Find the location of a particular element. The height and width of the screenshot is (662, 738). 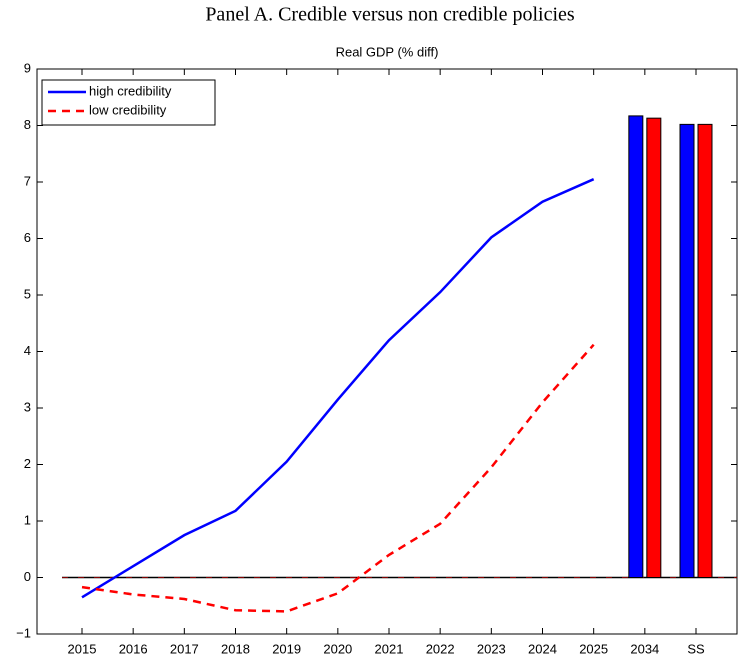

x-tick-label: 2015 is located at coordinates (82, 648).